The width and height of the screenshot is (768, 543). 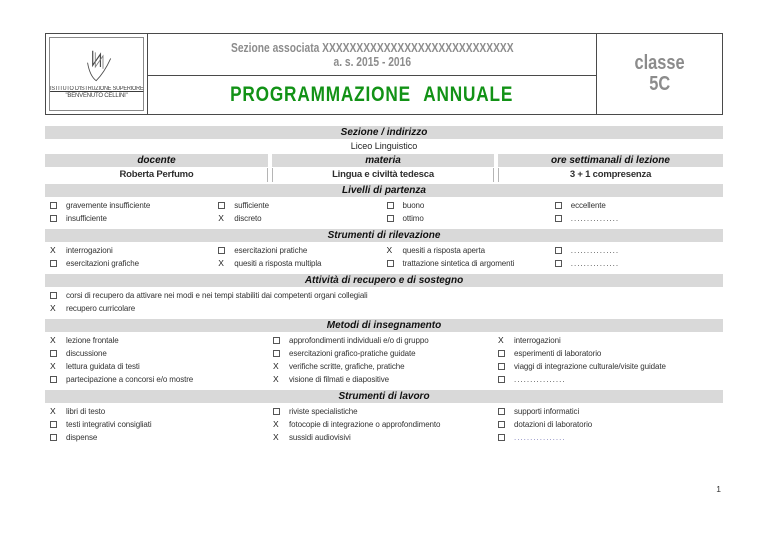 What do you see at coordinates (98, 66) in the screenshot?
I see `school-logo-icon` at bounding box center [98, 66].